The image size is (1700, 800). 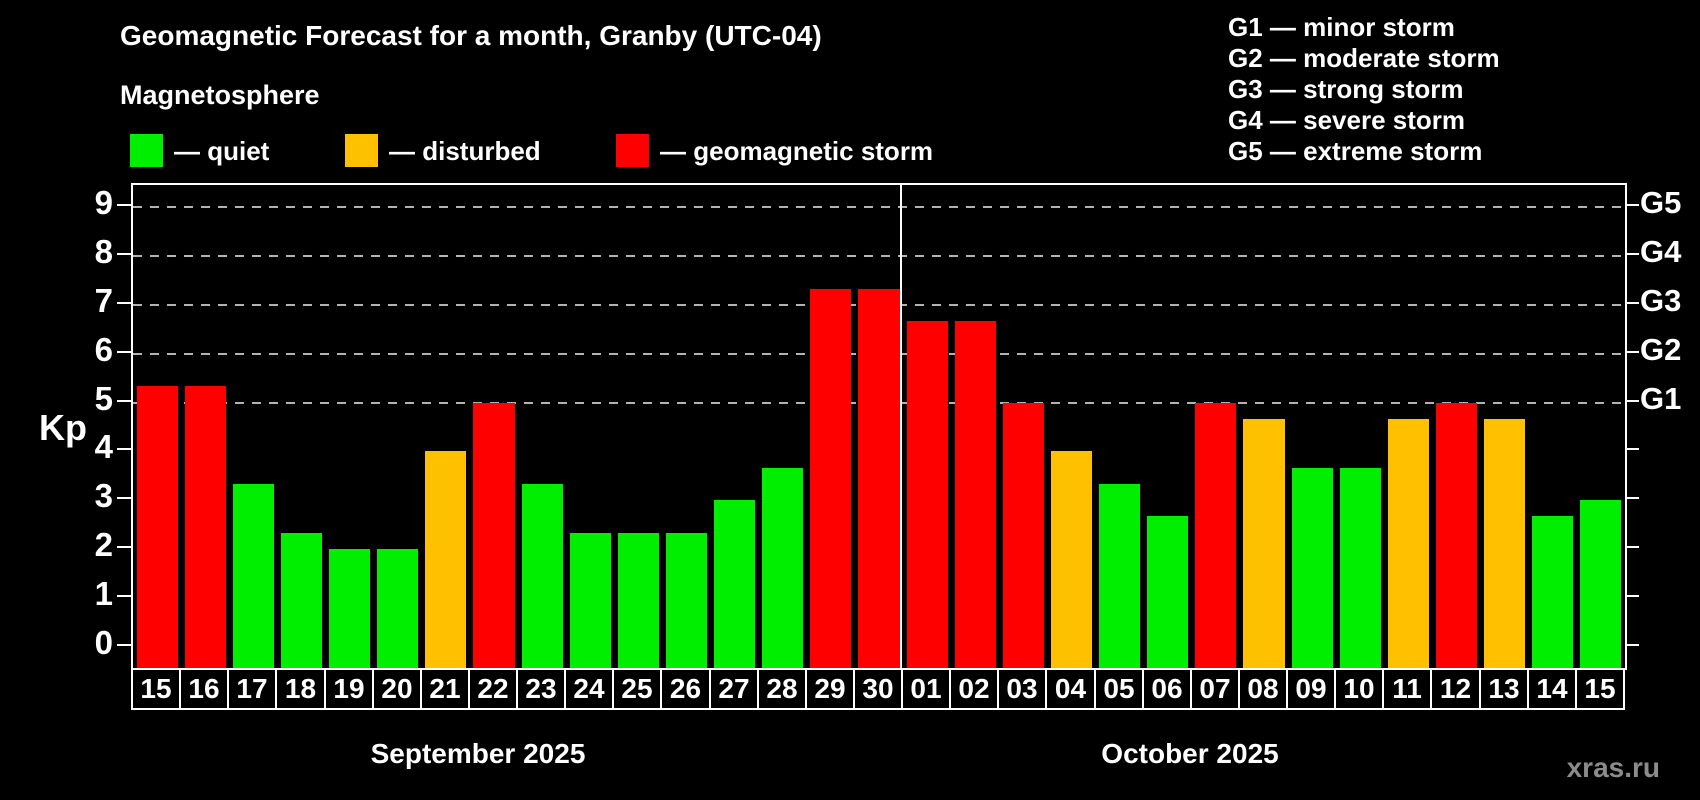 What do you see at coordinates (103, 300) in the screenshot?
I see `y-axis-tick-label-7: 7` at bounding box center [103, 300].